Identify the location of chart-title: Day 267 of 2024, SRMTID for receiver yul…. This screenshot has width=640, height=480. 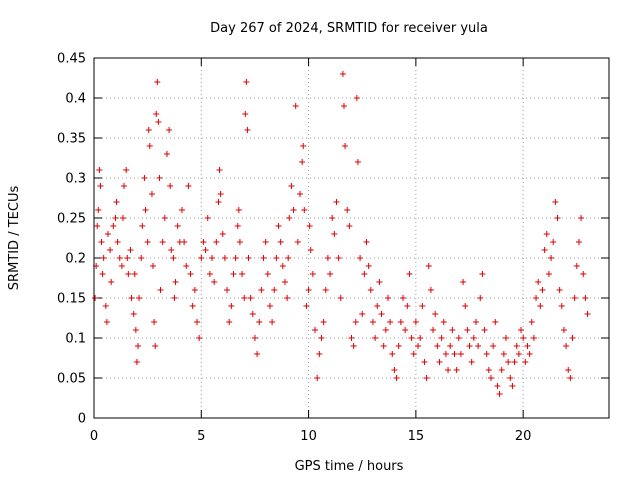
(349, 28).